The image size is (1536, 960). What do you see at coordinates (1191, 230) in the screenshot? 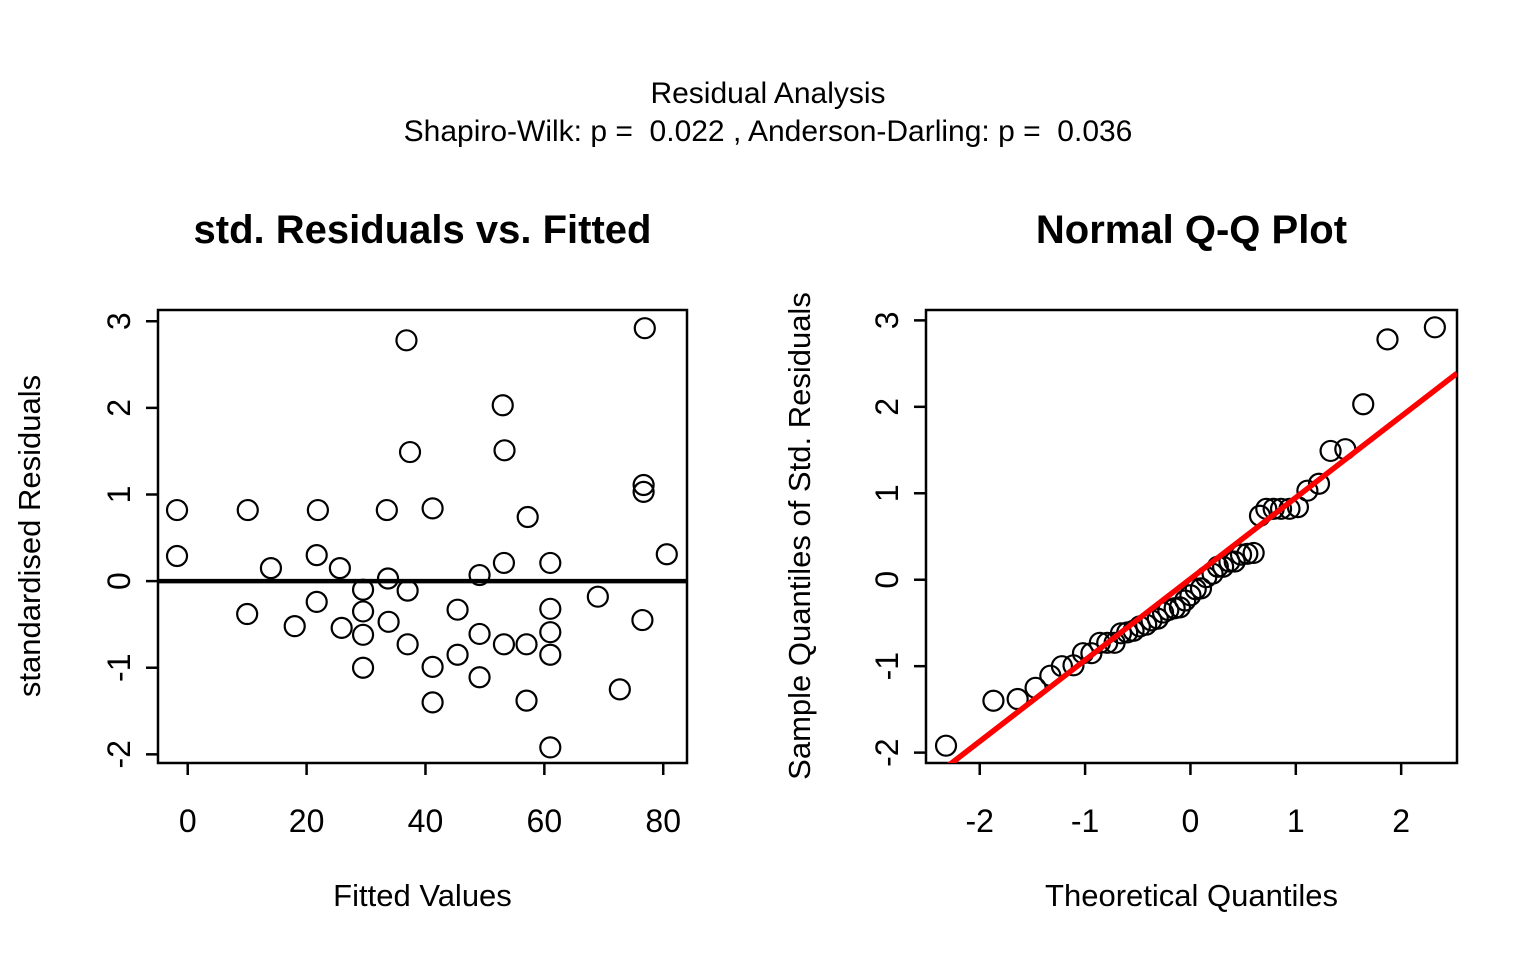
I see `qq-panel-title: Normal Q-Q Plot` at bounding box center [1191, 230].